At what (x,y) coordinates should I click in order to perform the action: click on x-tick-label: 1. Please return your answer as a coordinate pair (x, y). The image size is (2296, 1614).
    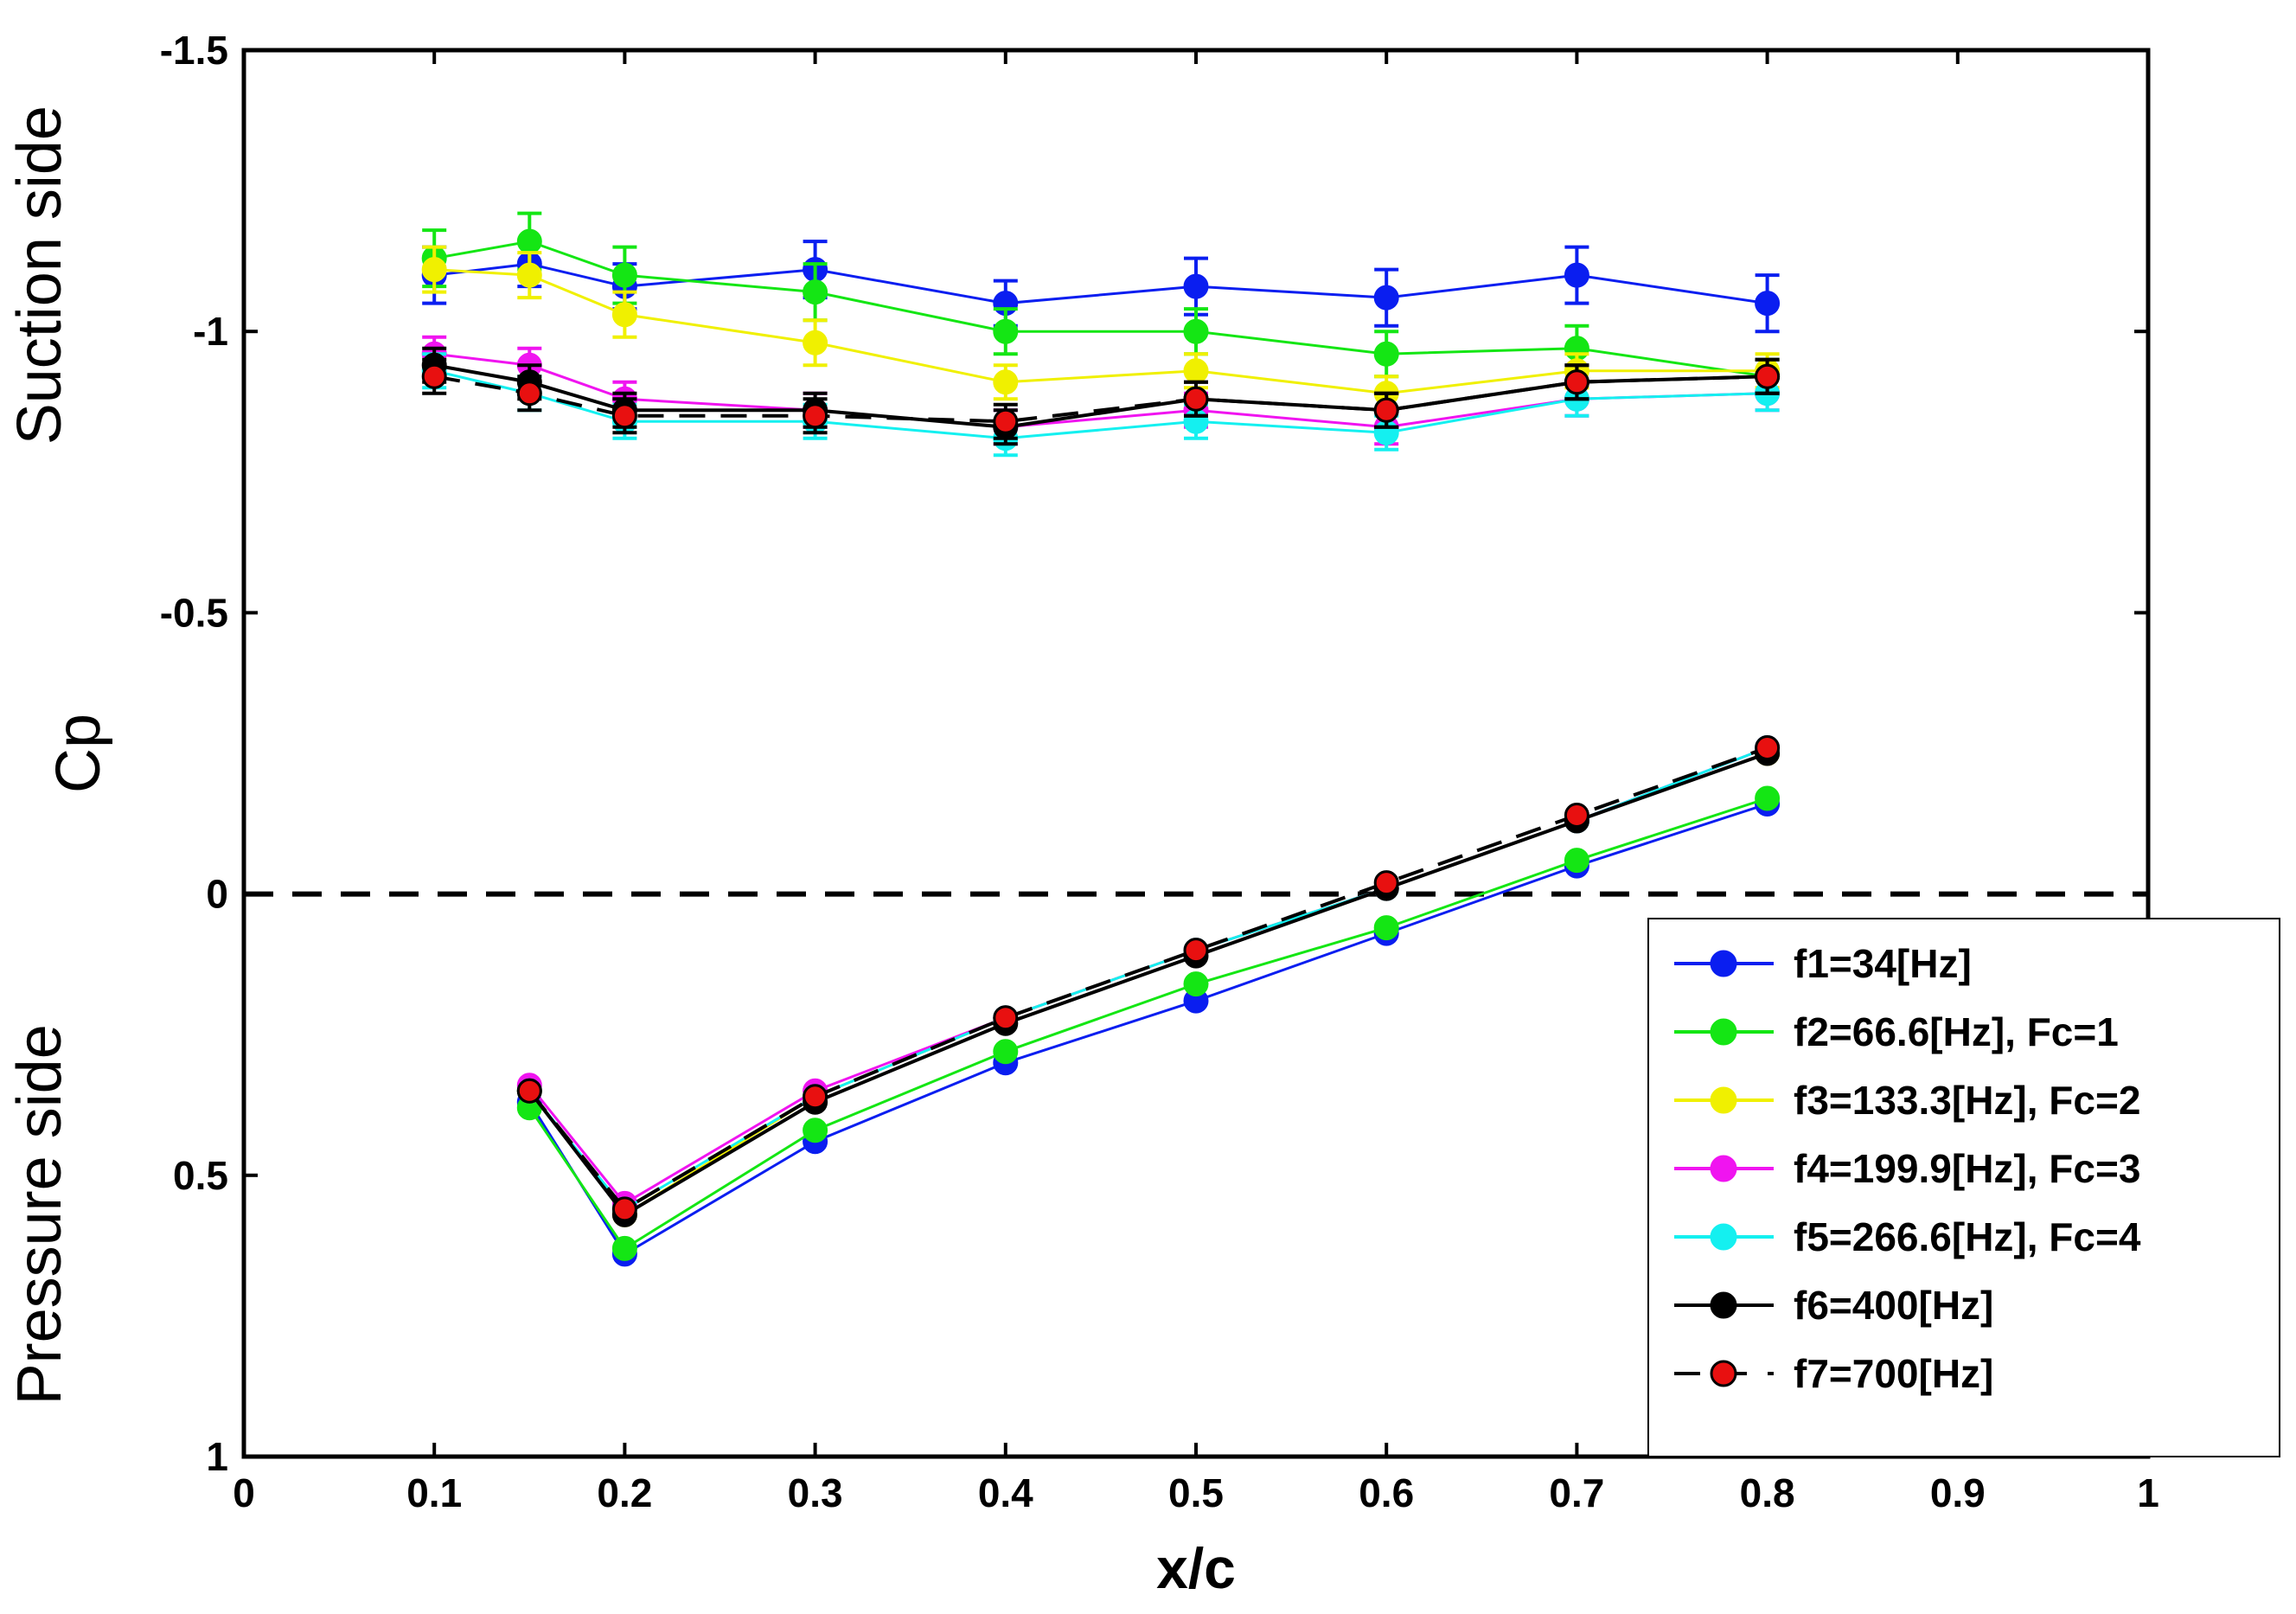
    Looking at the image, I should click on (2148, 1493).